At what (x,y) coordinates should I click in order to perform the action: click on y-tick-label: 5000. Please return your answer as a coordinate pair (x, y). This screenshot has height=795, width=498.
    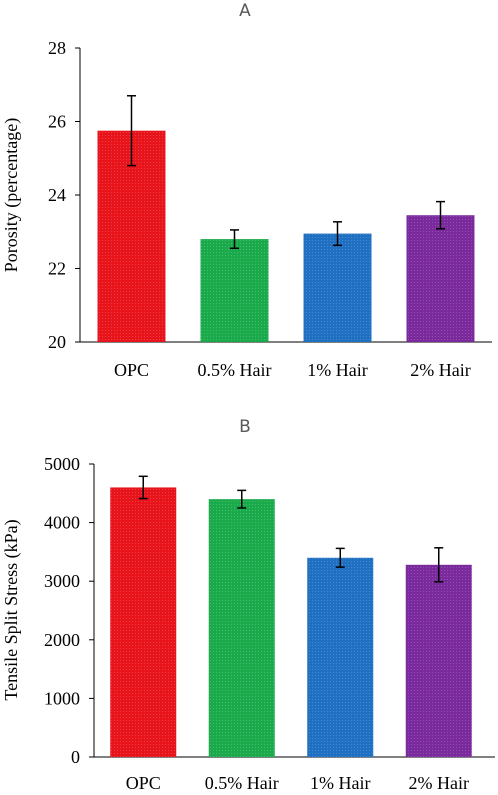
    Looking at the image, I should click on (62, 464).